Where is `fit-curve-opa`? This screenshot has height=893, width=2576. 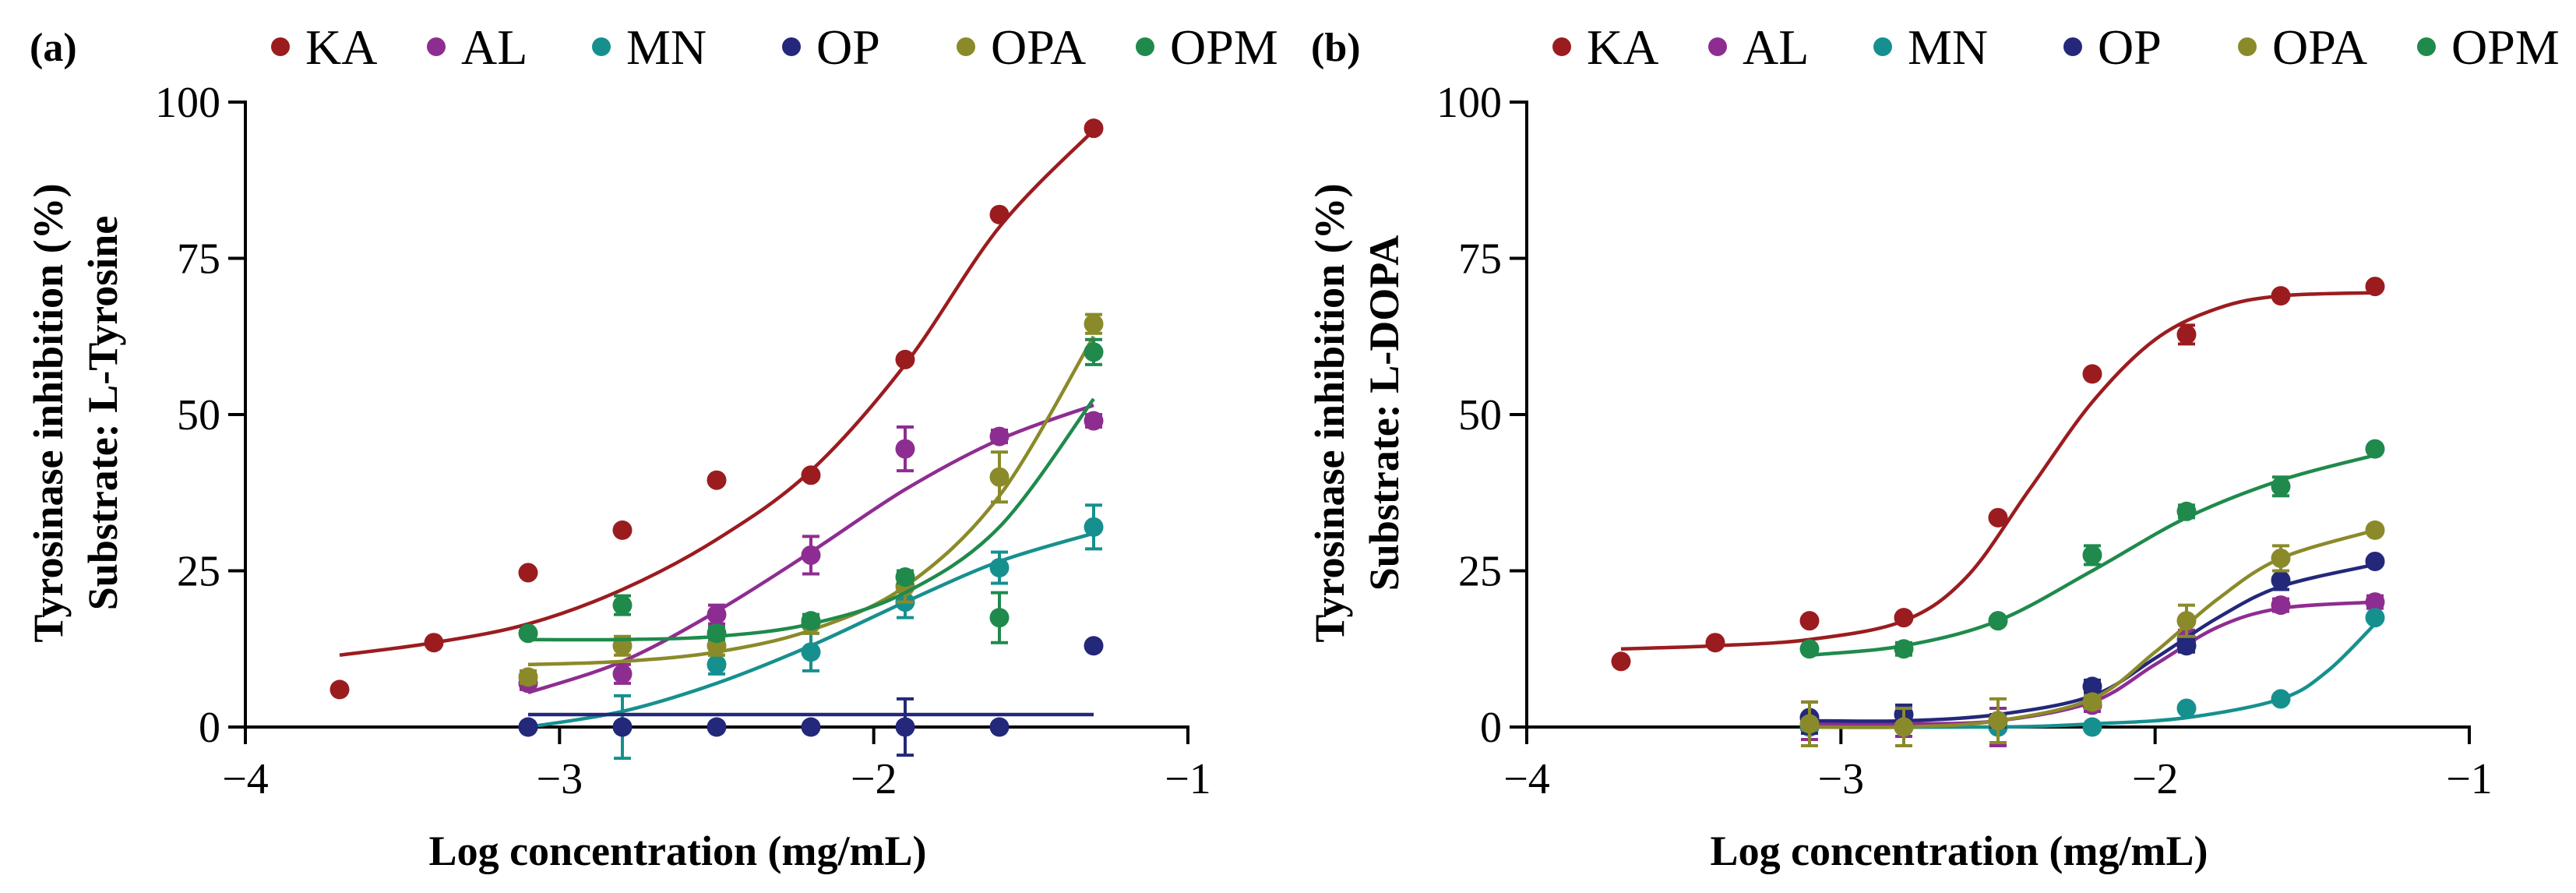 fit-curve-opa is located at coordinates (811, 501).